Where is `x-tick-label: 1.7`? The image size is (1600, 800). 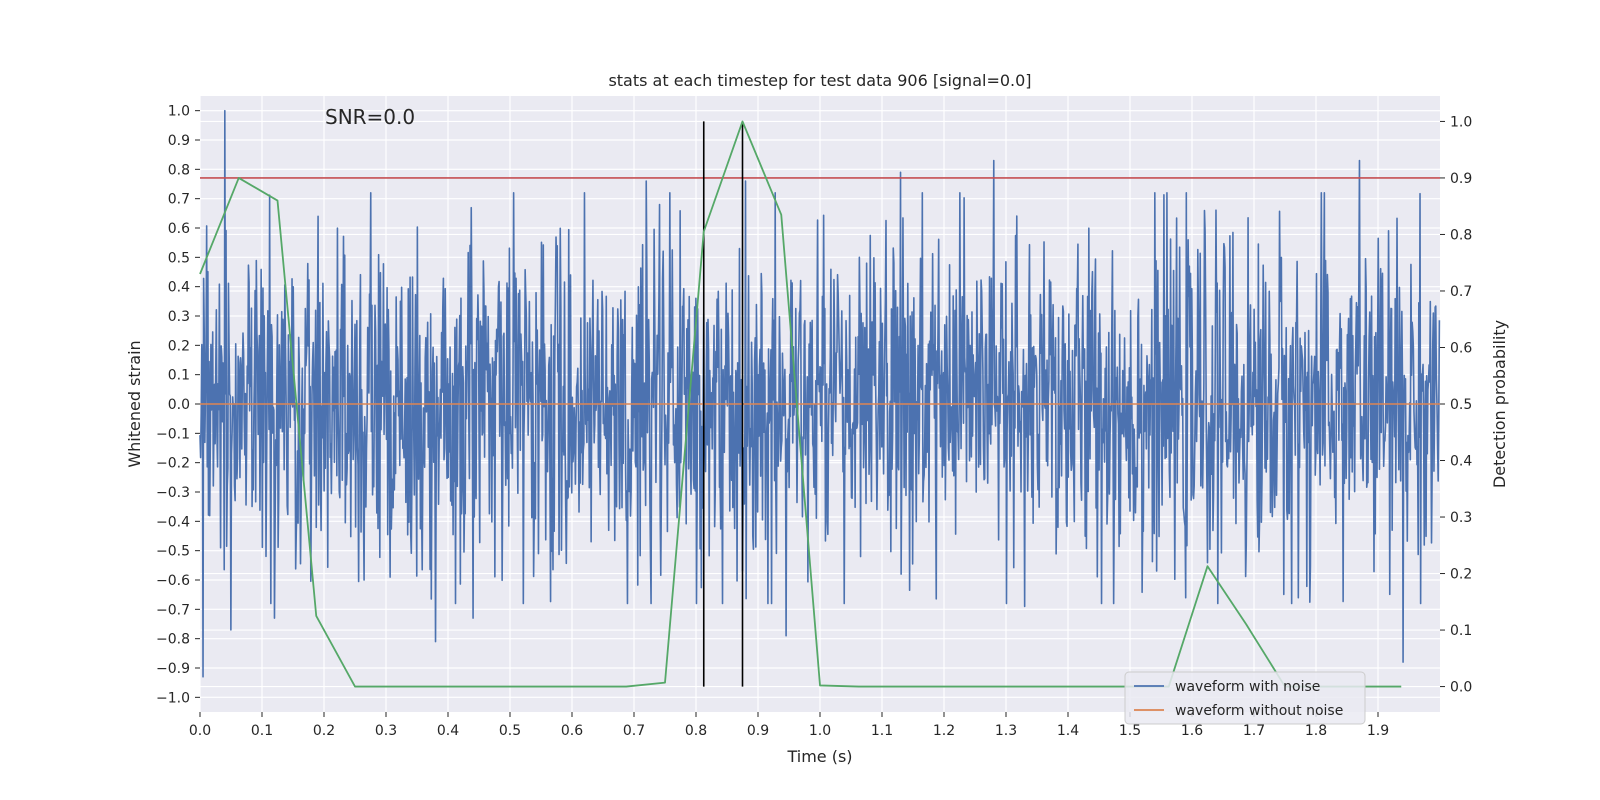 x-tick-label: 1.7 is located at coordinates (1254, 731).